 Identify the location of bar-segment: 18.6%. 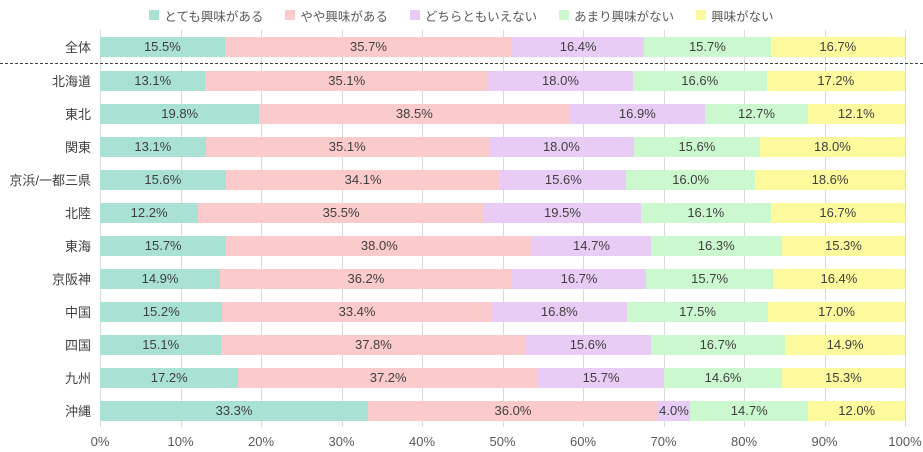
(830, 179).